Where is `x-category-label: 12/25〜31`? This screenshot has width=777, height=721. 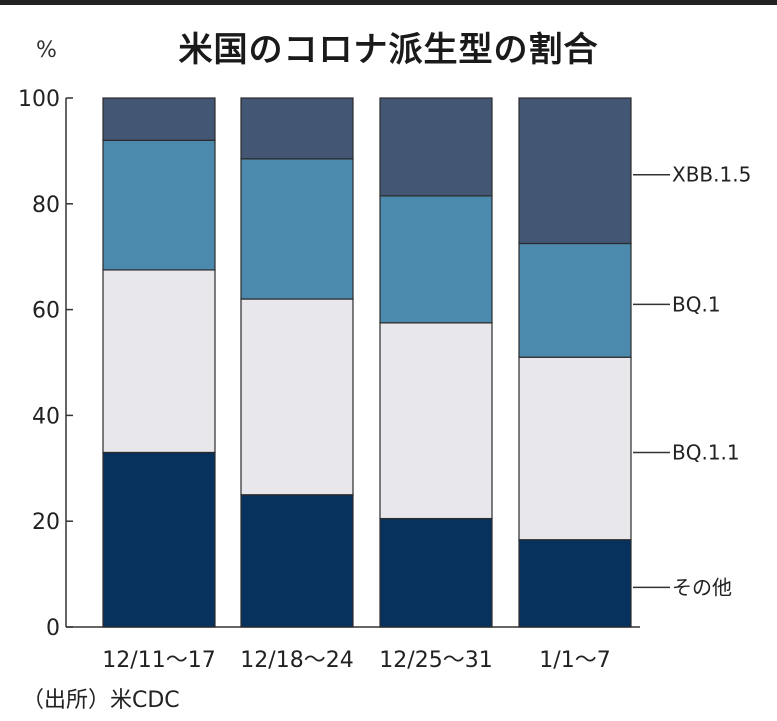
x-category-label: 12/25〜31 is located at coordinates (435, 660).